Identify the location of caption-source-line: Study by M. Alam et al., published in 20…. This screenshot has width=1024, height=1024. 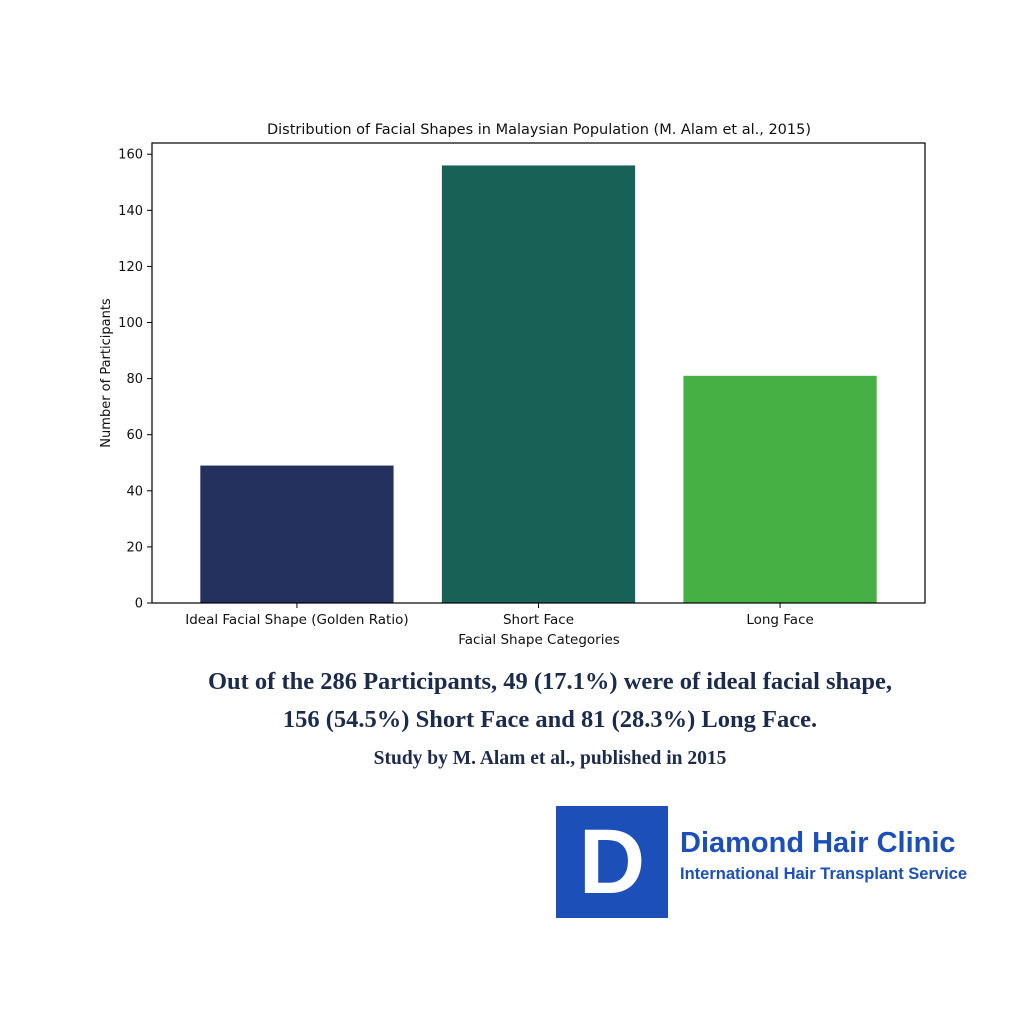
(550, 758).